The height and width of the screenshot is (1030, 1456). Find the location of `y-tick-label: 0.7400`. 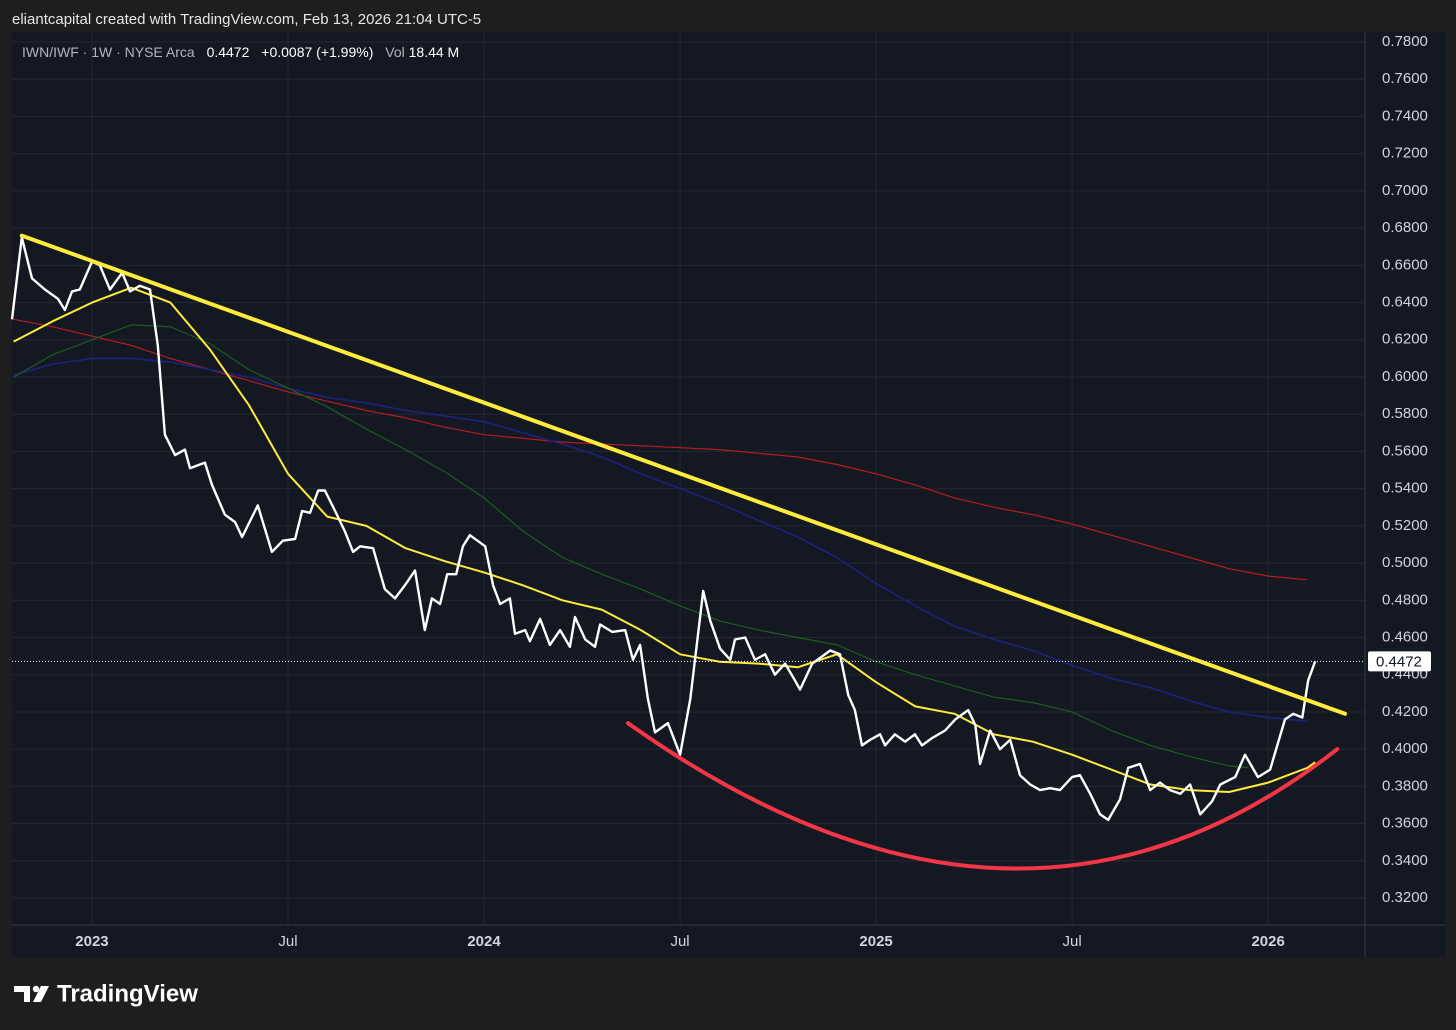

y-tick-label: 0.7400 is located at coordinates (1405, 115).